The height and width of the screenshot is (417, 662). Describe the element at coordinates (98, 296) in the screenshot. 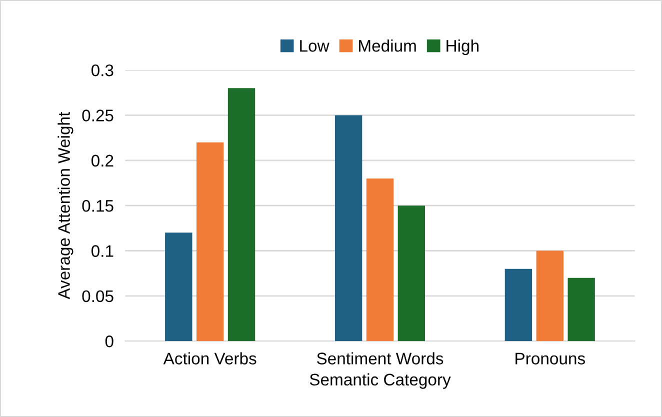

I see `y-tick-label: 0.05` at that location.